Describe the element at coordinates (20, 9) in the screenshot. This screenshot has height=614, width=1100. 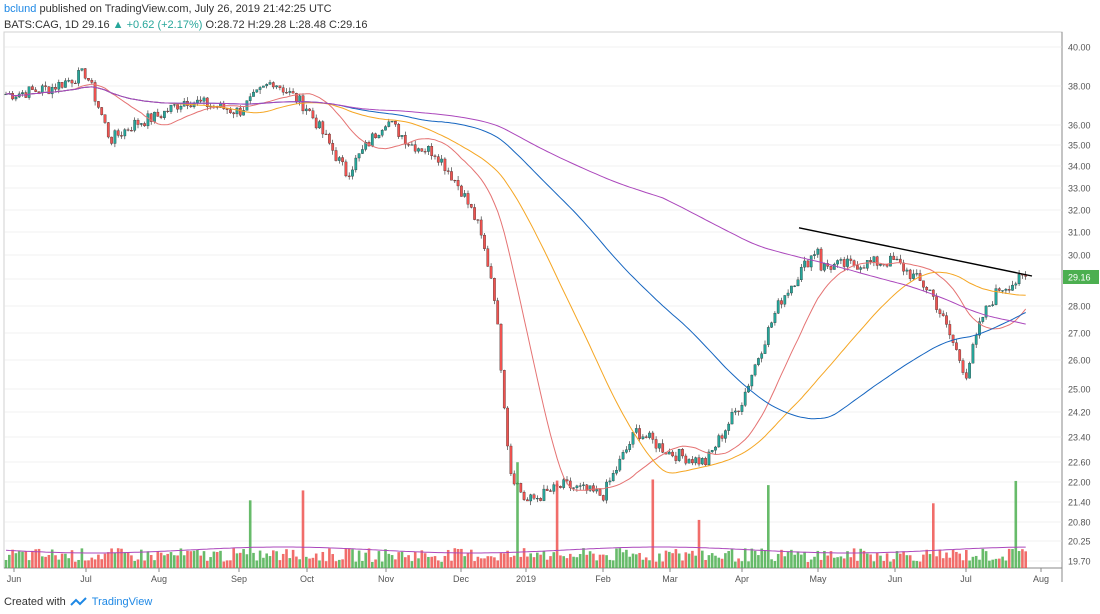
I see `author-link: bclund` at that location.